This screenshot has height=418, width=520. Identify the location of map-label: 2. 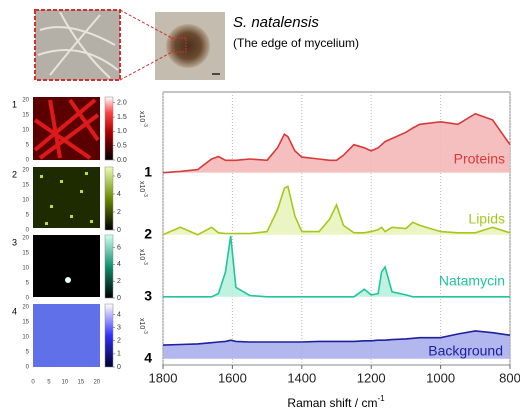
(14, 174).